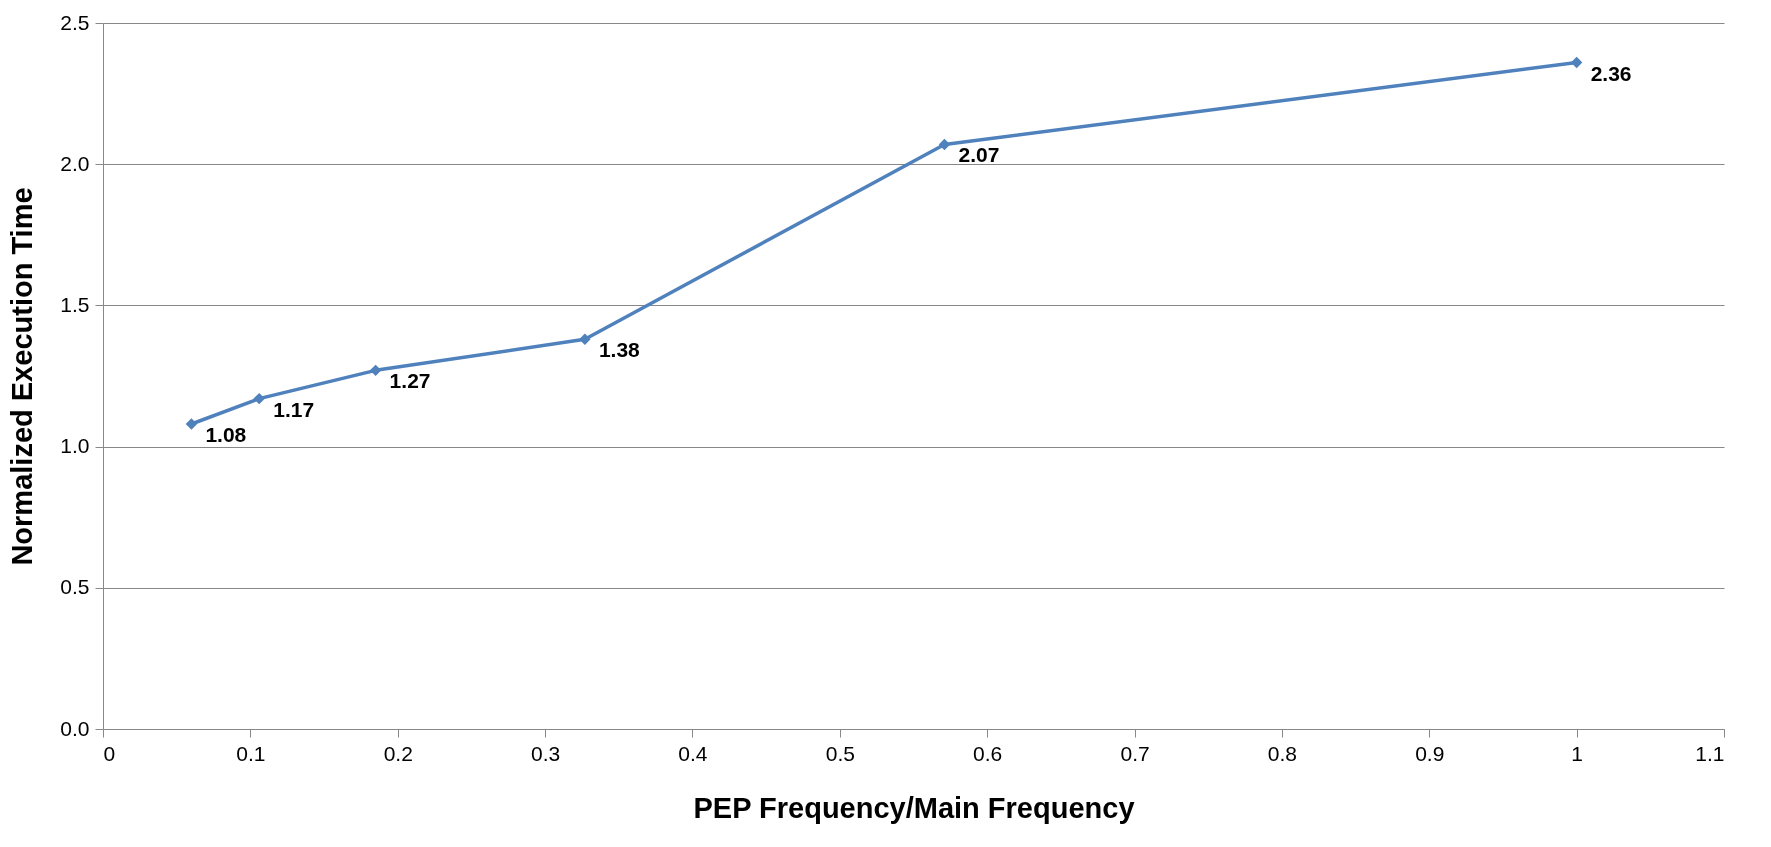 This screenshot has width=1771, height=847. Describe the element at coordinates (1710, 753) in the screenshot. I see `x-tick-label: 1.1` at that location.